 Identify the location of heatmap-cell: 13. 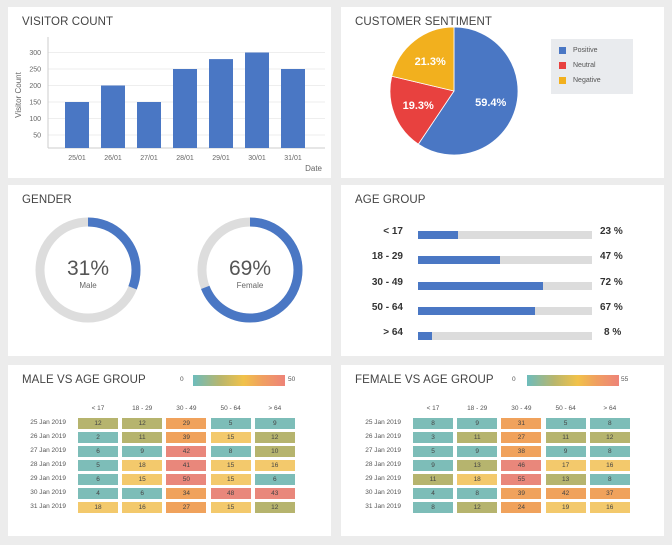
(477, 465).